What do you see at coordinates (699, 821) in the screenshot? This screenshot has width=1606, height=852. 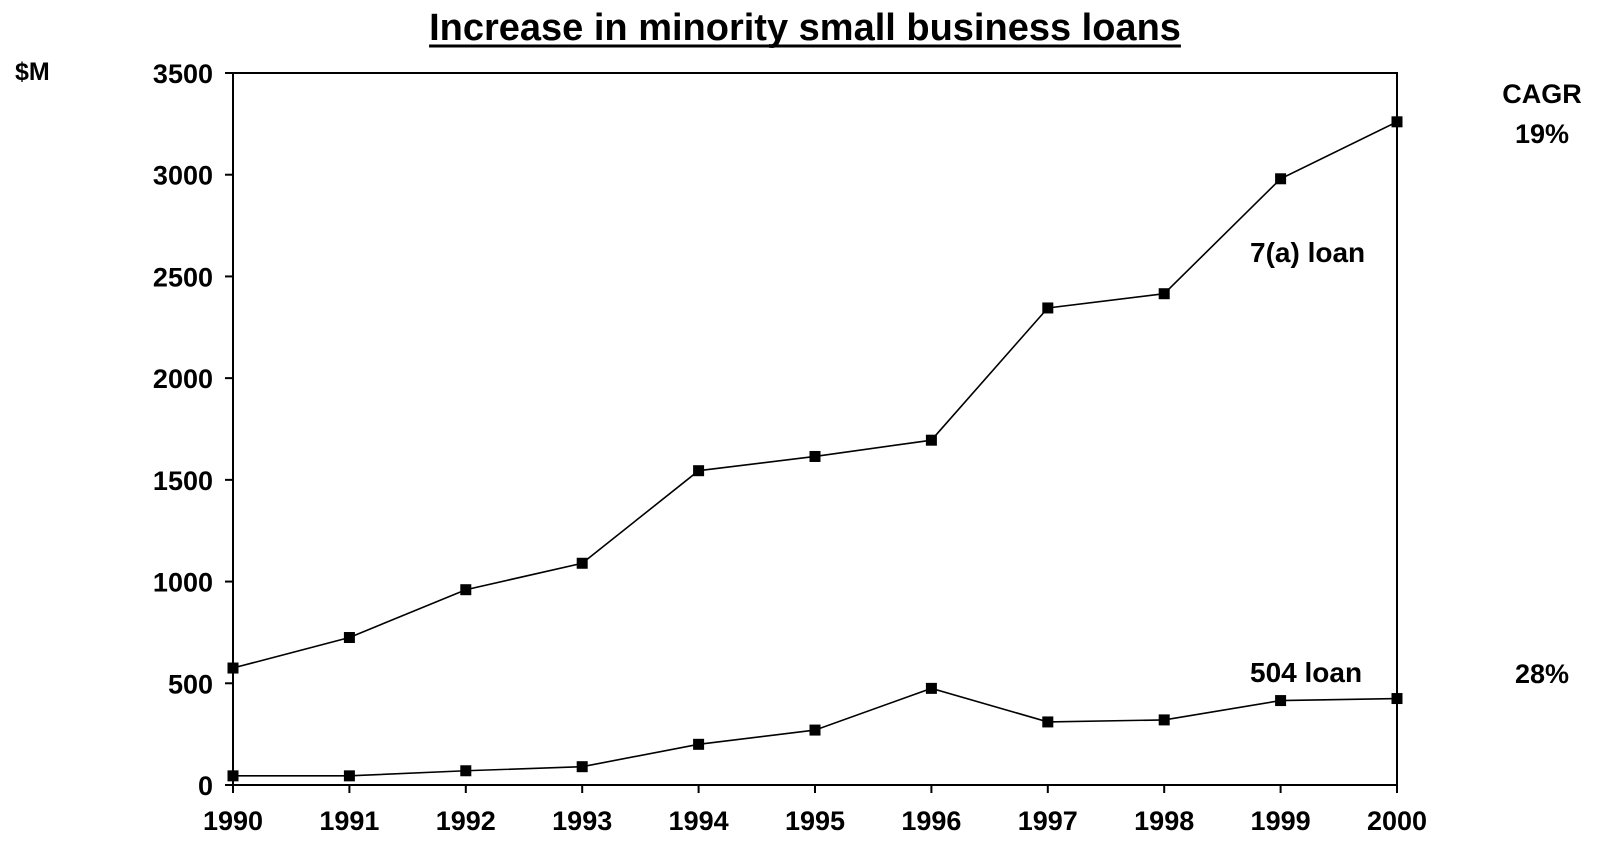 I see `x-tick-label: 1994` at bounding box center [699, 821].